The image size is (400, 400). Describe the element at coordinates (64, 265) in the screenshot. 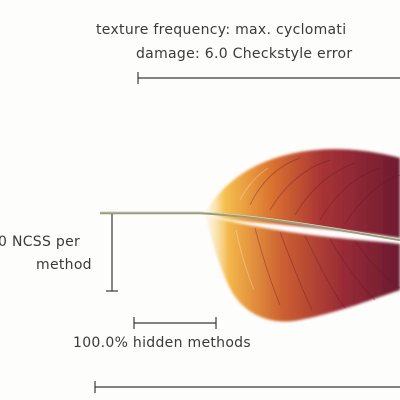

I see `ncss-label-line-2: method` at that location.